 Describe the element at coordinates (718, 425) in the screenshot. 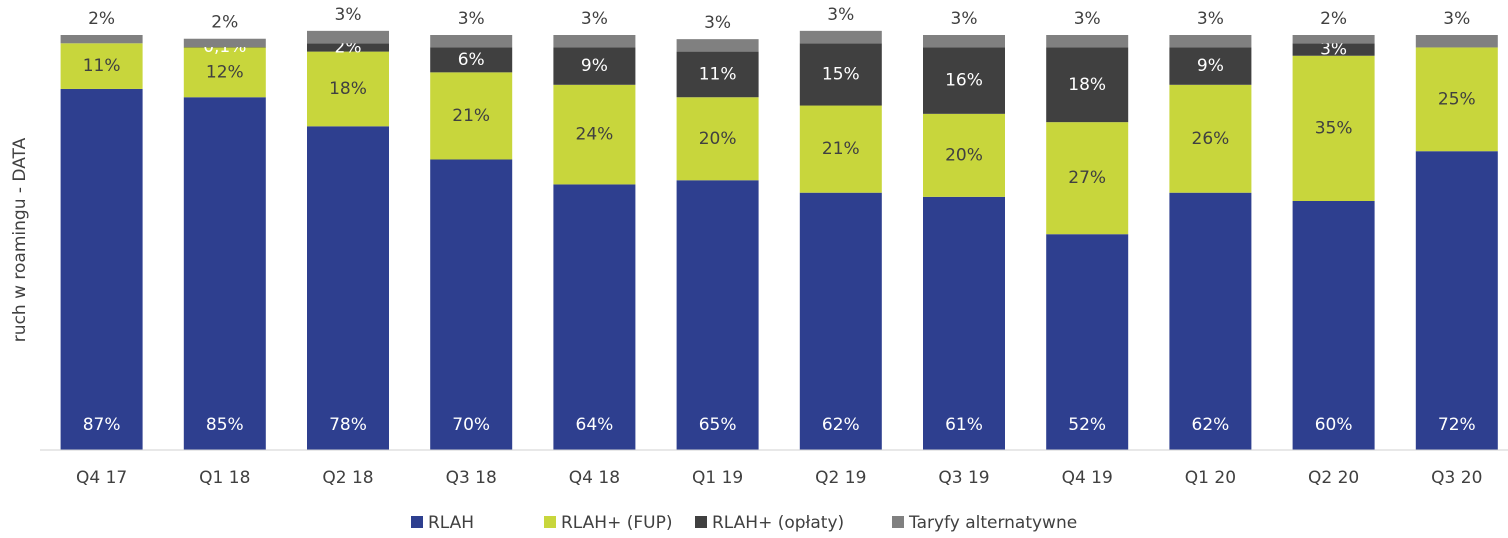

I see `data-label: 65%` at that location.